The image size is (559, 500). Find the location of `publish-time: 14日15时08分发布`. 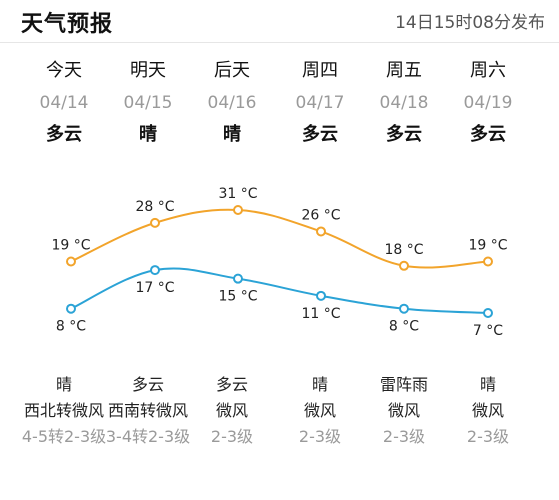

publish-time: 14日15时08分发布 is located at coordinates (470, 23).